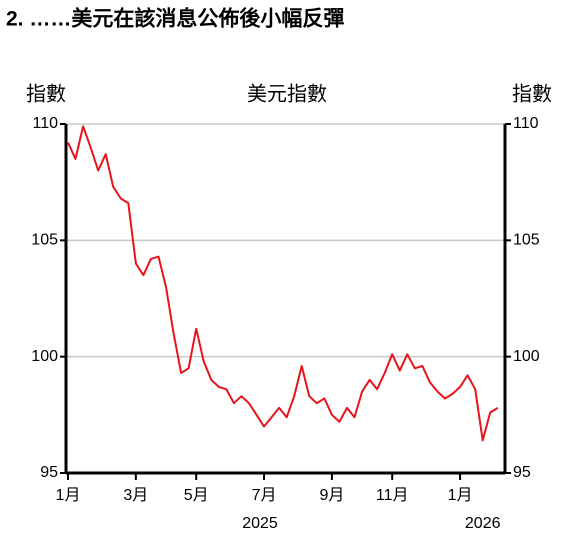 Image resolution: width=561 pixels, height=536 pixels. I want to click on y-tick-label: 105, so click(44, 240).